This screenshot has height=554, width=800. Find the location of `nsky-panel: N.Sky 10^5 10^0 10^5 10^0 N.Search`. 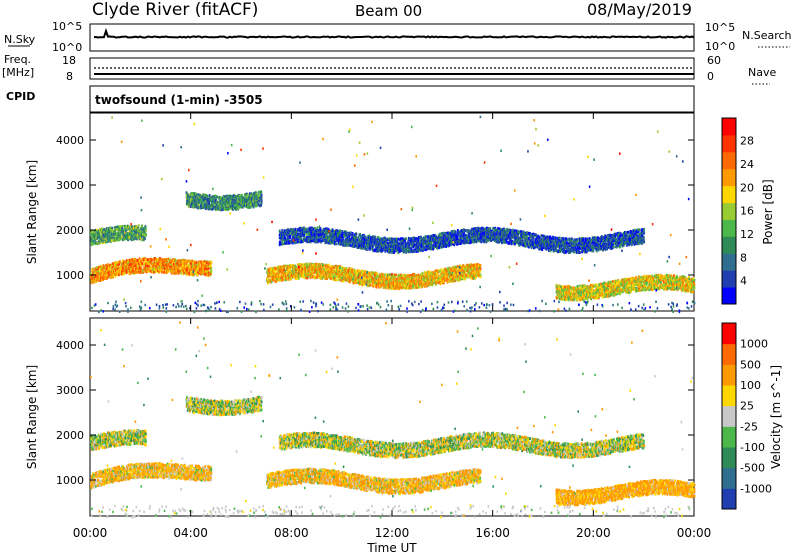

nsky-panel: N.Sky 10^5 10^0 10^5 10^0 N.Search is located at coordinates (398, 37).